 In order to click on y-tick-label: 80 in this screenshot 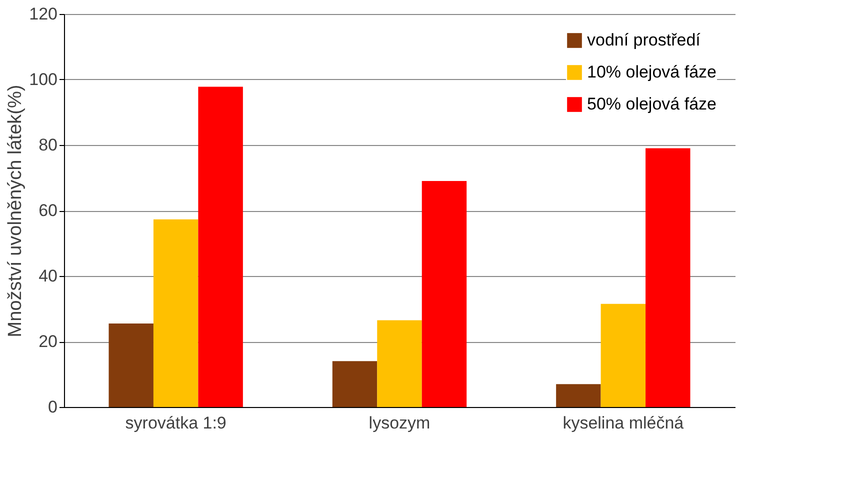, I will do `click(48, 145)`.